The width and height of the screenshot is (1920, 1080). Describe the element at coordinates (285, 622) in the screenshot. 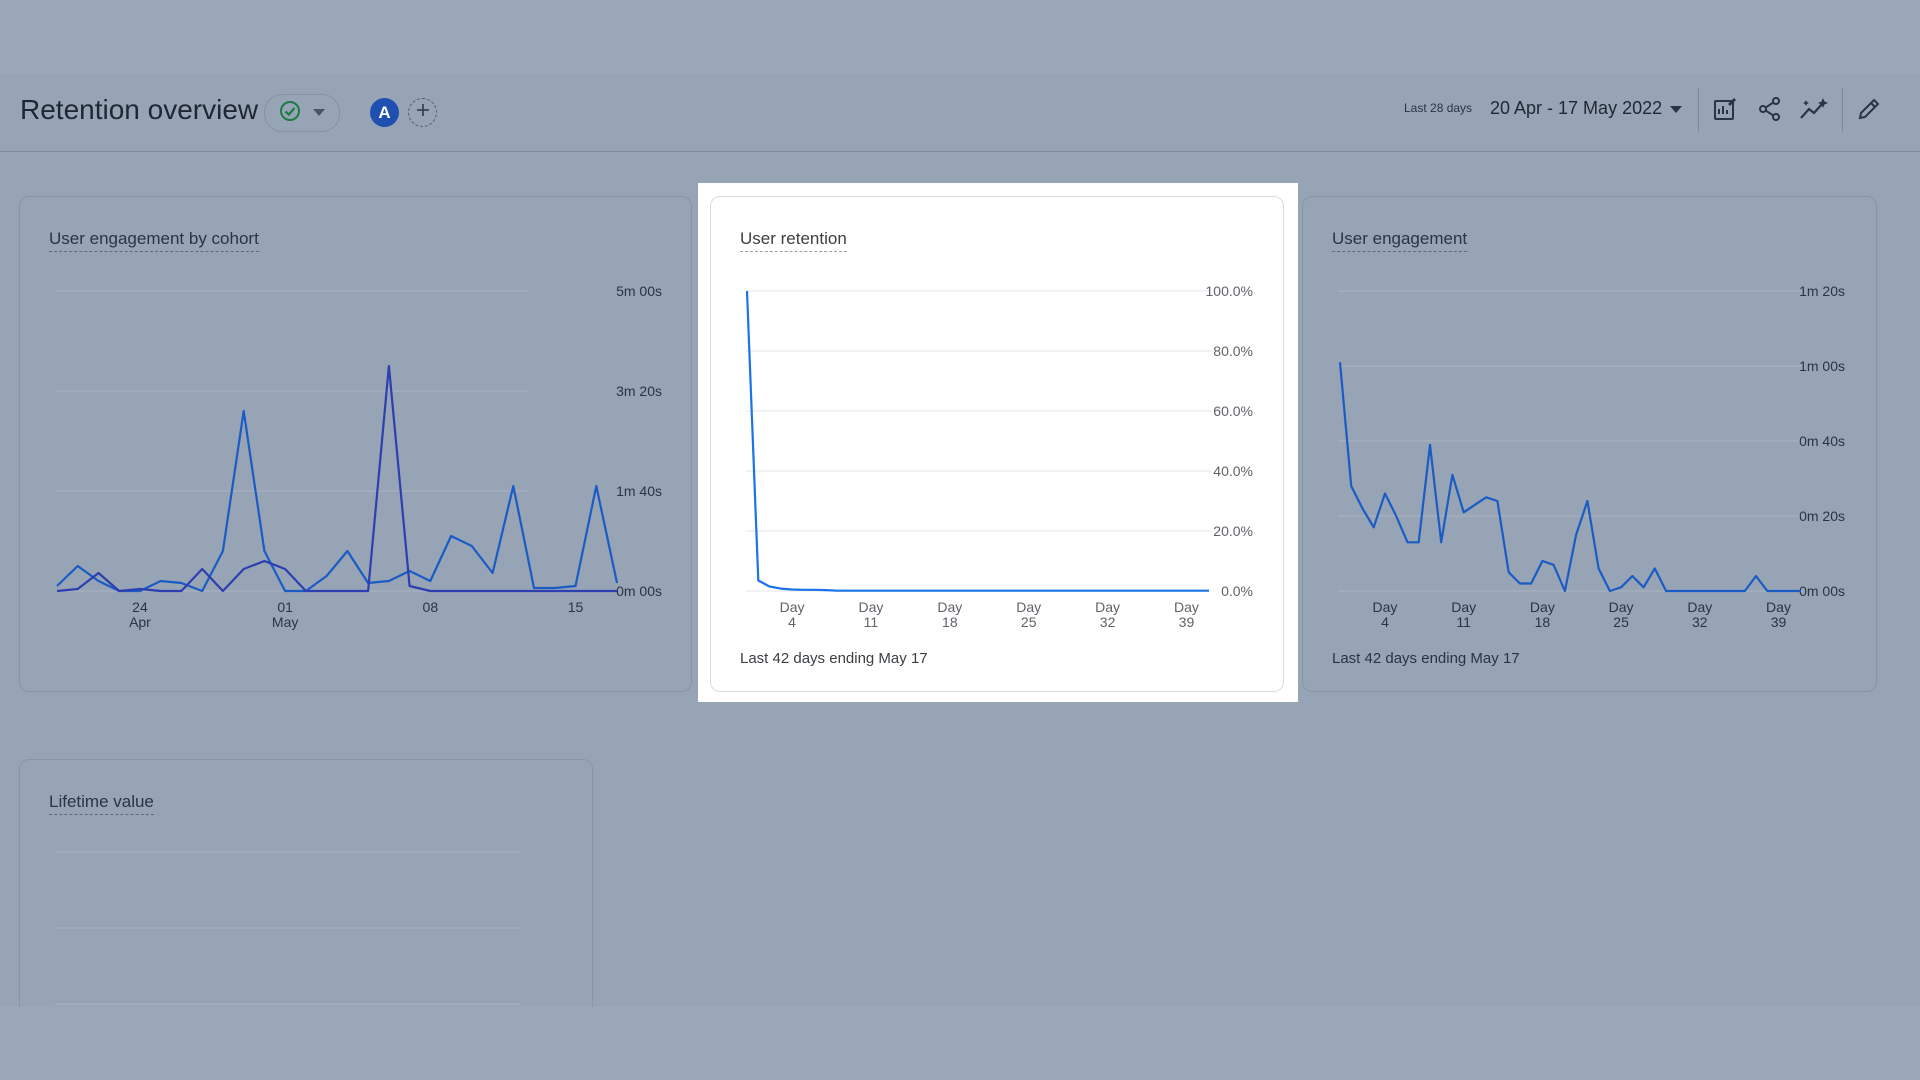

I see `x-tick-label: May` at that location.